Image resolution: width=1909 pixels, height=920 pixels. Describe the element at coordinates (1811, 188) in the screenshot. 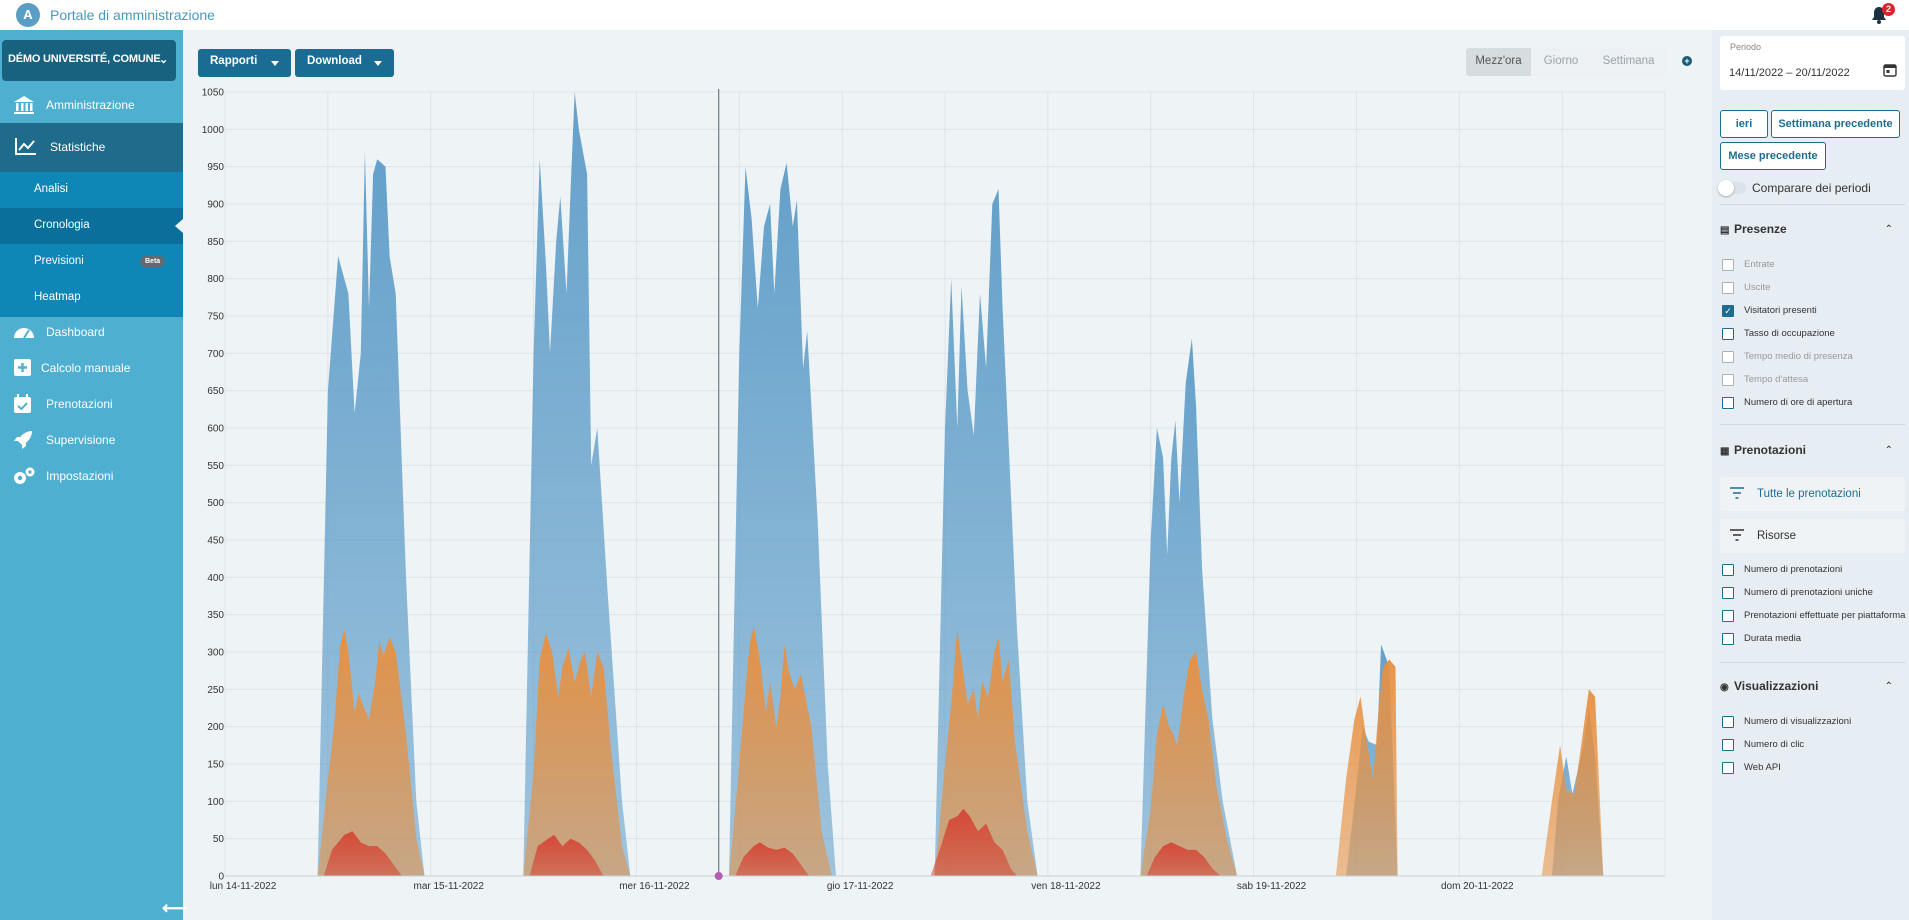

I see `compare-periods-label: Comparare dei periodi` at that location.